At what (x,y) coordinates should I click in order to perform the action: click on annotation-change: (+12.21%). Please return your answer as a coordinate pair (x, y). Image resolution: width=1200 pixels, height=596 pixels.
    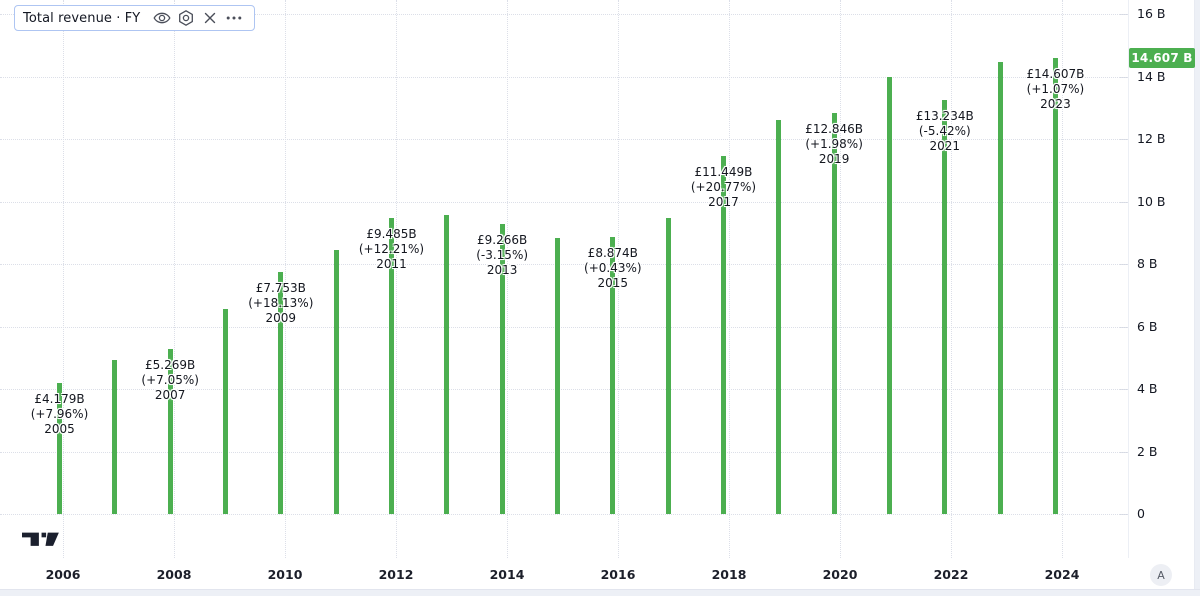
    Looking at the image, I should click on (391, 248).